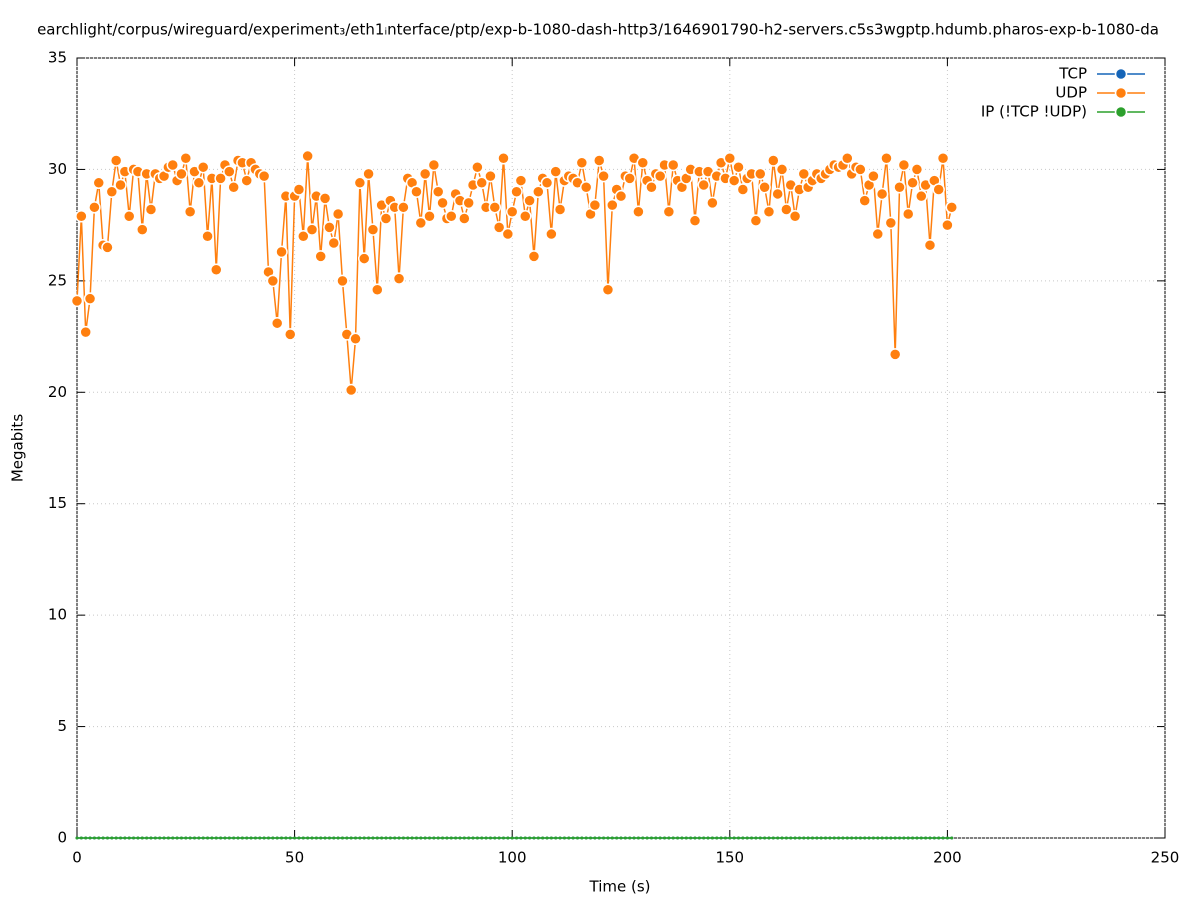 This screenshot has width=1197, height=900. Describe the element at coordinates (1072, 74) in the screenshot. I see `legend-label: TCP` at that location.